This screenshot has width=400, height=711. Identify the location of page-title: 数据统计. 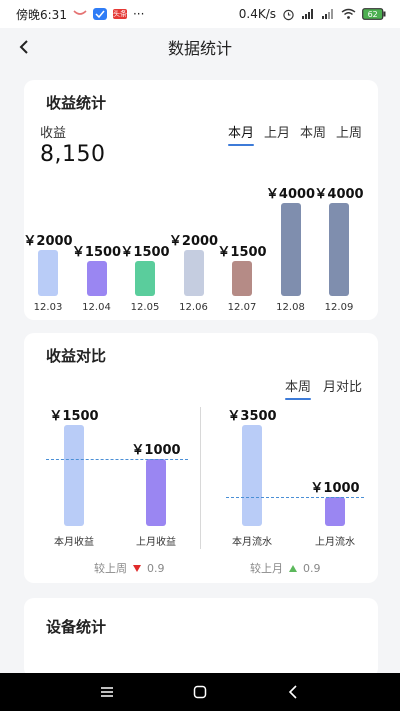
(199, 48).